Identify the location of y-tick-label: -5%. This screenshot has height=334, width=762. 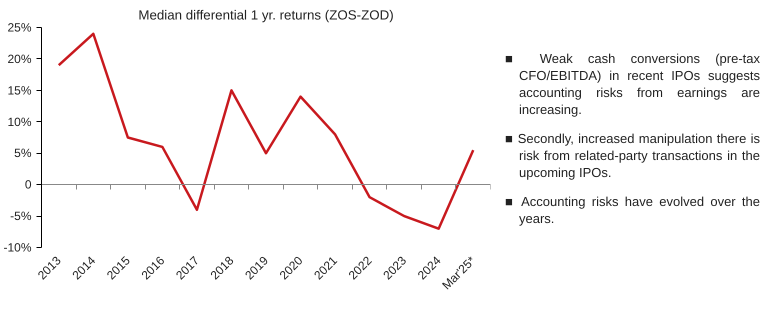
(21, 216).